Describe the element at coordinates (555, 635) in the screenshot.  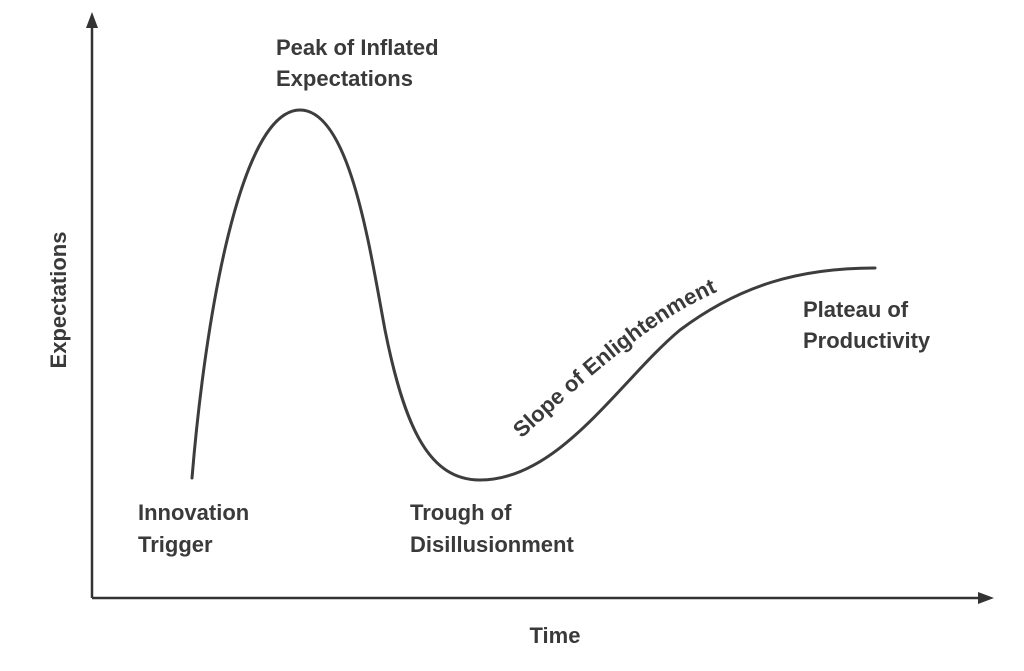
I see `x-axis-title: Time` at that location.